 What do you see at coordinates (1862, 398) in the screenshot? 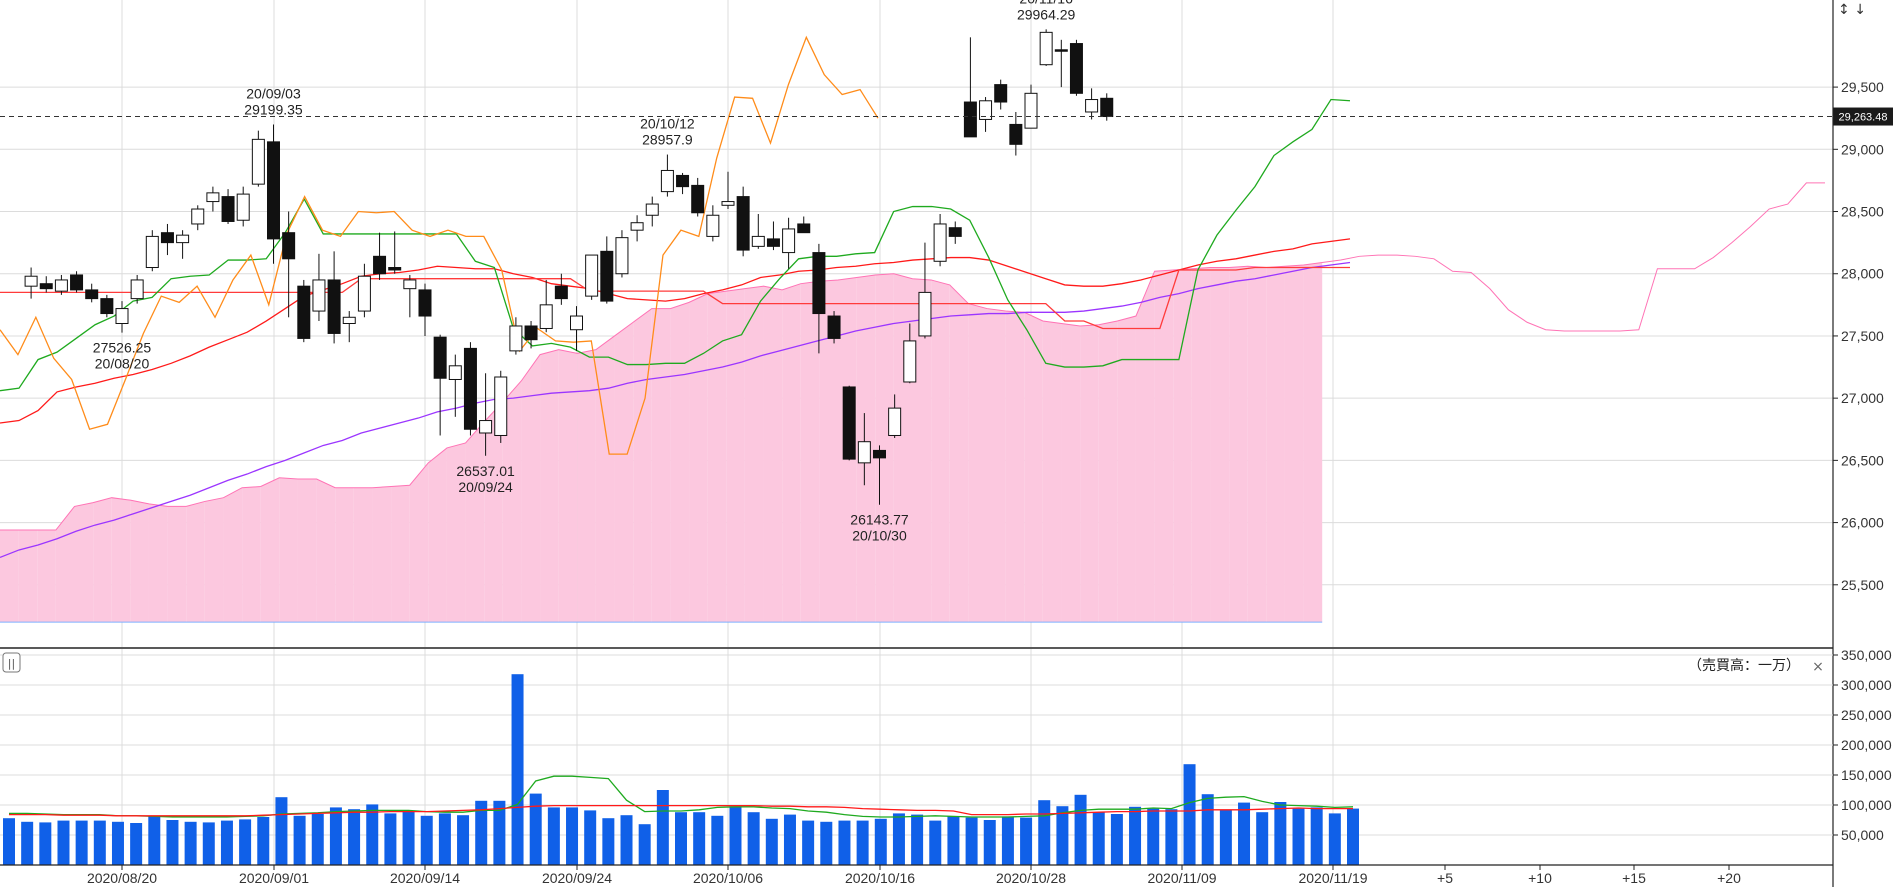
I see `price-tick-label: 27,000` at bounding box center [1862, 398].